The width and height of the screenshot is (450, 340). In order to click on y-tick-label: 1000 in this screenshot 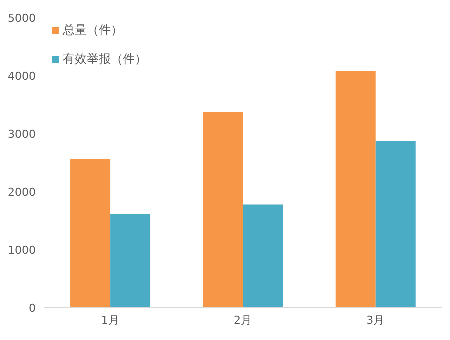, I will do `click(22, 250)`.